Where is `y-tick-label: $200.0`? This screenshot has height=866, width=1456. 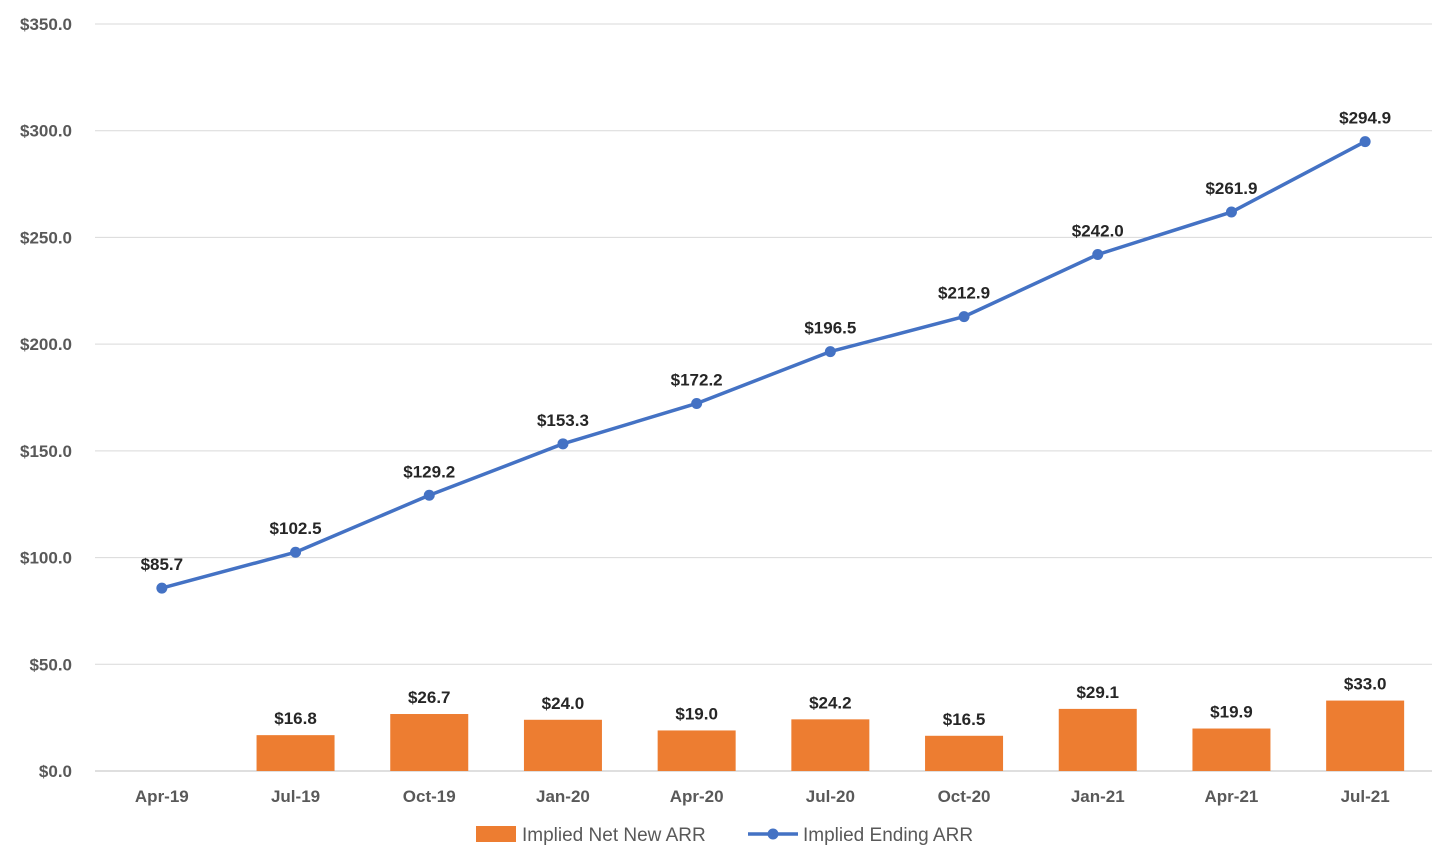
y-tick-label: $200.0 is located at coordinates (46, 344).